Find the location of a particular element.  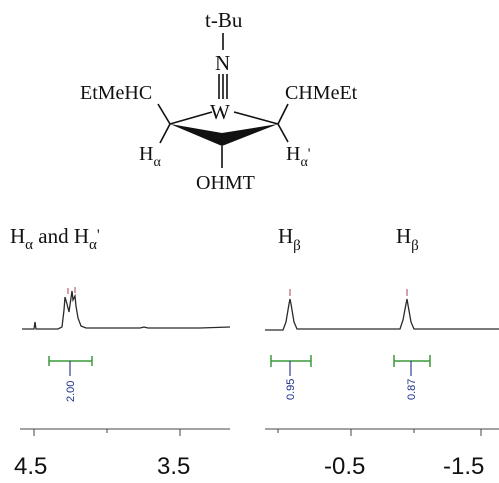

axis-label-m1-5: -1.5 is located at coordinates (463, 466).